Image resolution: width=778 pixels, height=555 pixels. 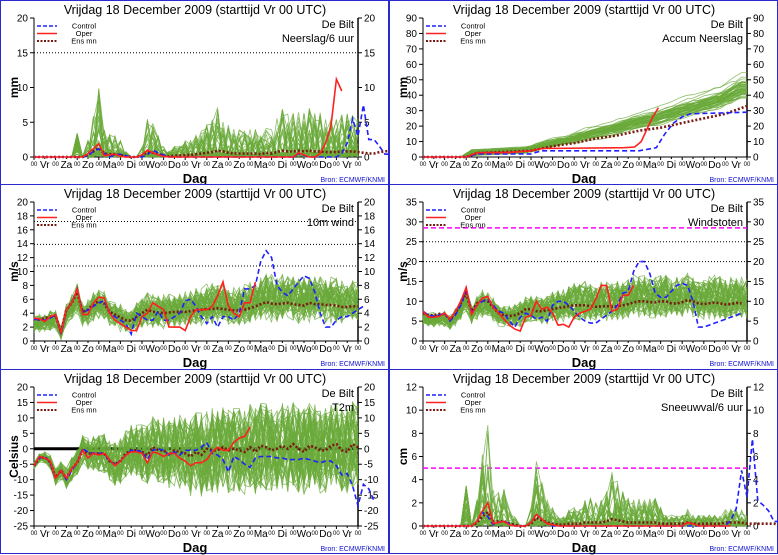 I want to click on y-tick-label-right: 80, so click(x=759, y=34).